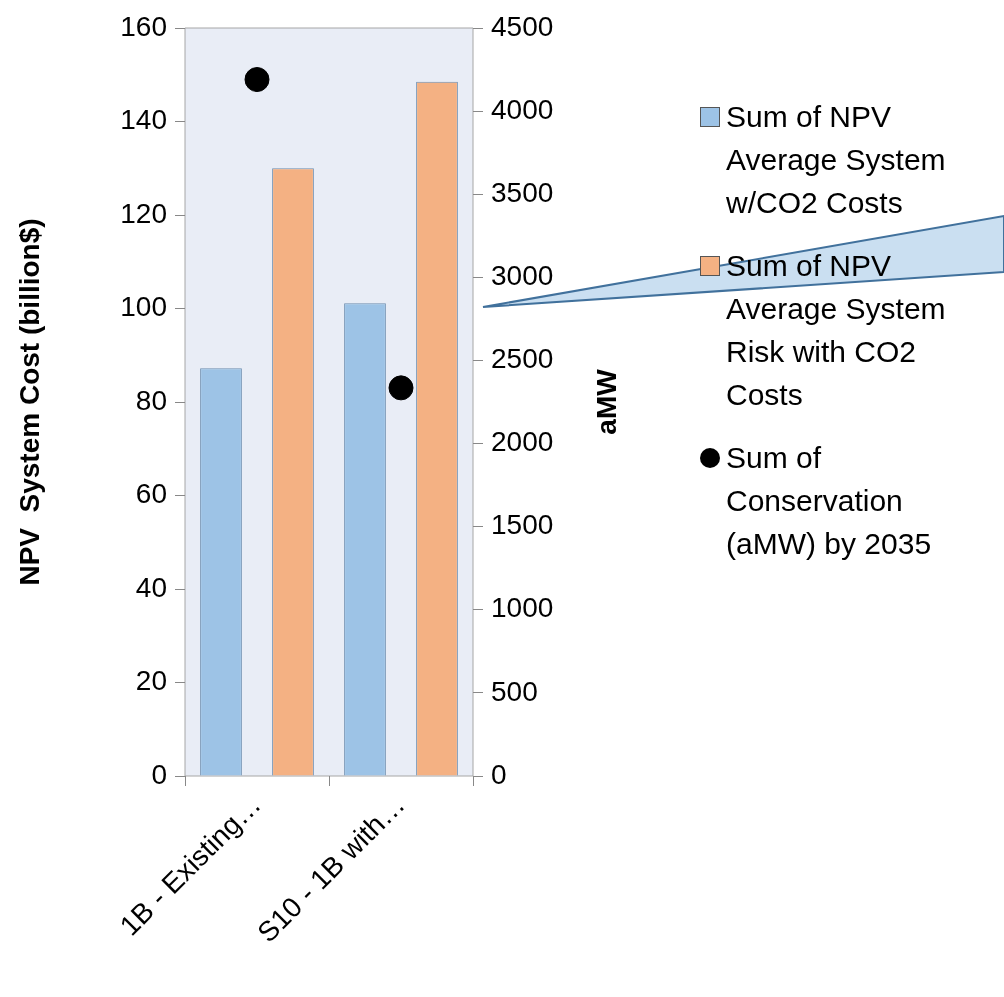 The height and width of the screenshot is (997, 1004). What do you see at coordinates (143, 26) in the screenshot?
I see `y-tick-label: 160` at bounding box center [143, 26].